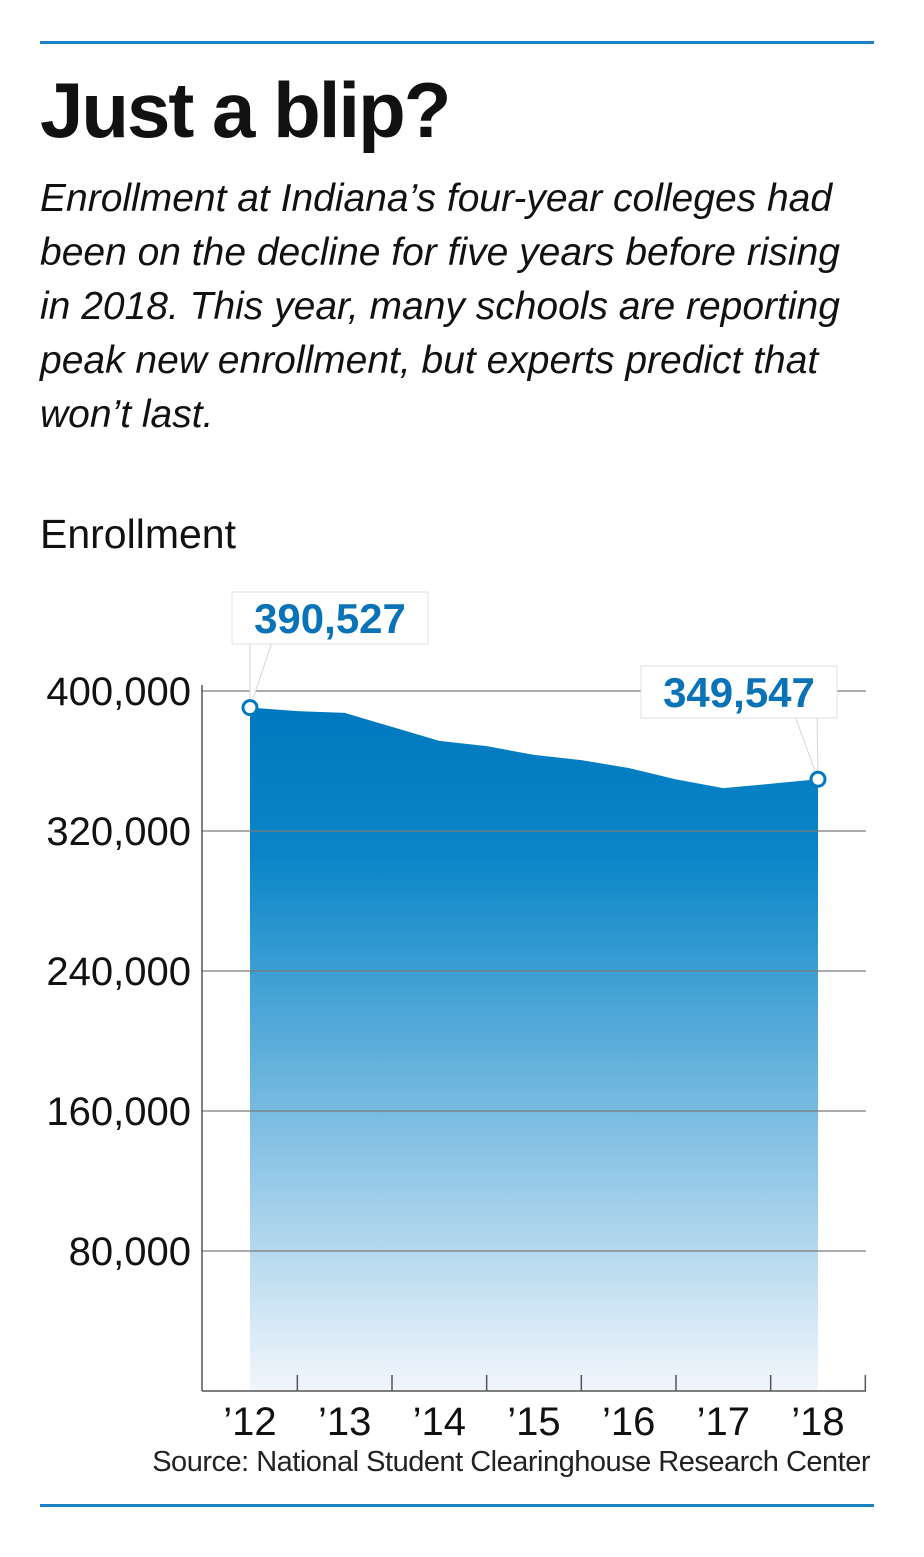  I want to click on x-tick-labels: ’12 ’13 ’14 ’15 ’16 ’17 ’18, so click(533, 1420).